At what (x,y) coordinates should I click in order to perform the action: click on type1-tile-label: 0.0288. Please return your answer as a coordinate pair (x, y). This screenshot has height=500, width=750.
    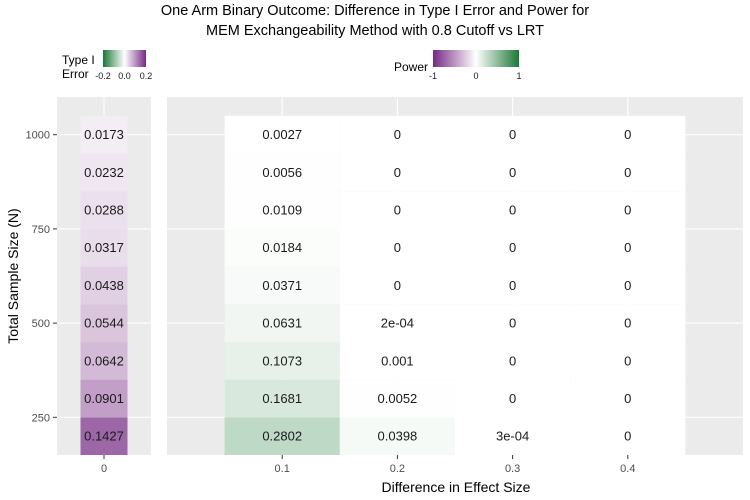
    Looking at the image, I should click on (104, 210).